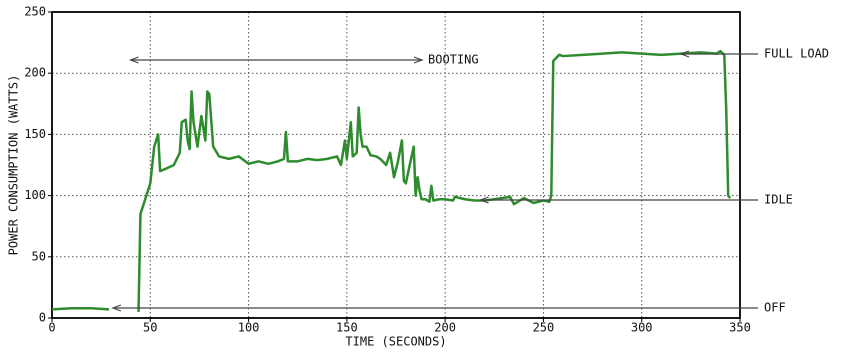  Describe the element at coordinates (775, 308) in the screenshot. I see `annotation: OFF` at that location.